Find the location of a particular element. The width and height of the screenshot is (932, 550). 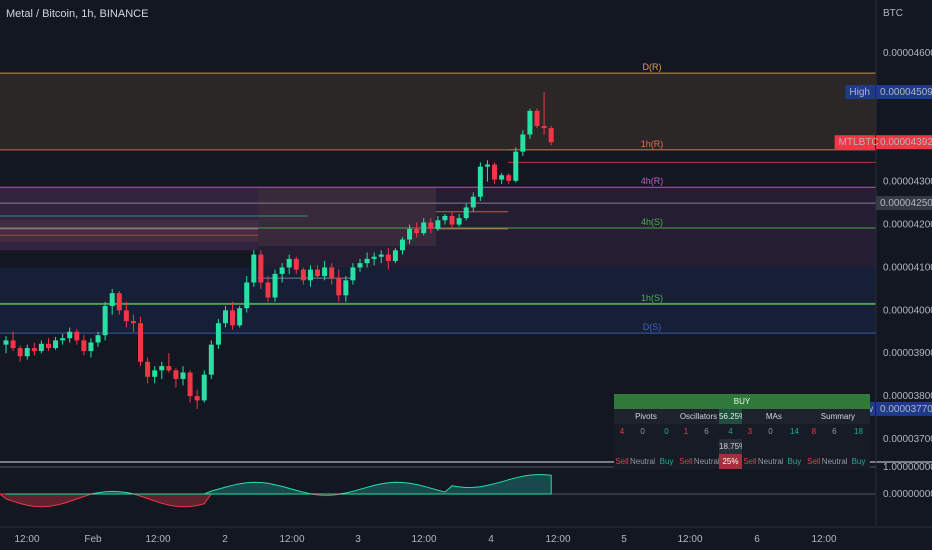

ta-mas-sell-label: Sell is located at coordinates (749, 461).